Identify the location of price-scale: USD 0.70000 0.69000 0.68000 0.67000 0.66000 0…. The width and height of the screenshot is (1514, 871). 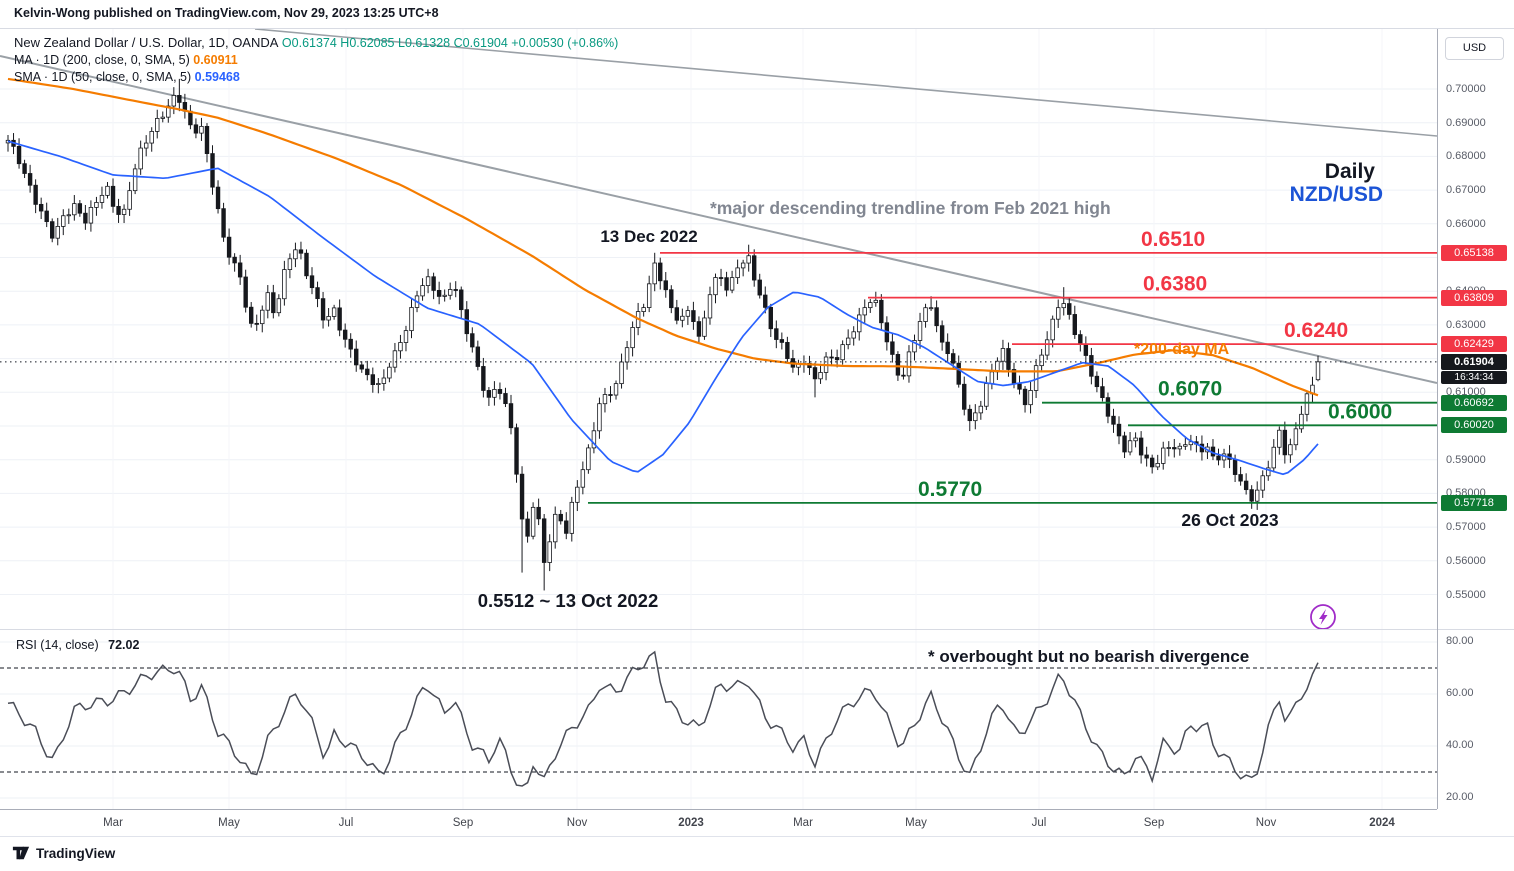
(1475, 419).